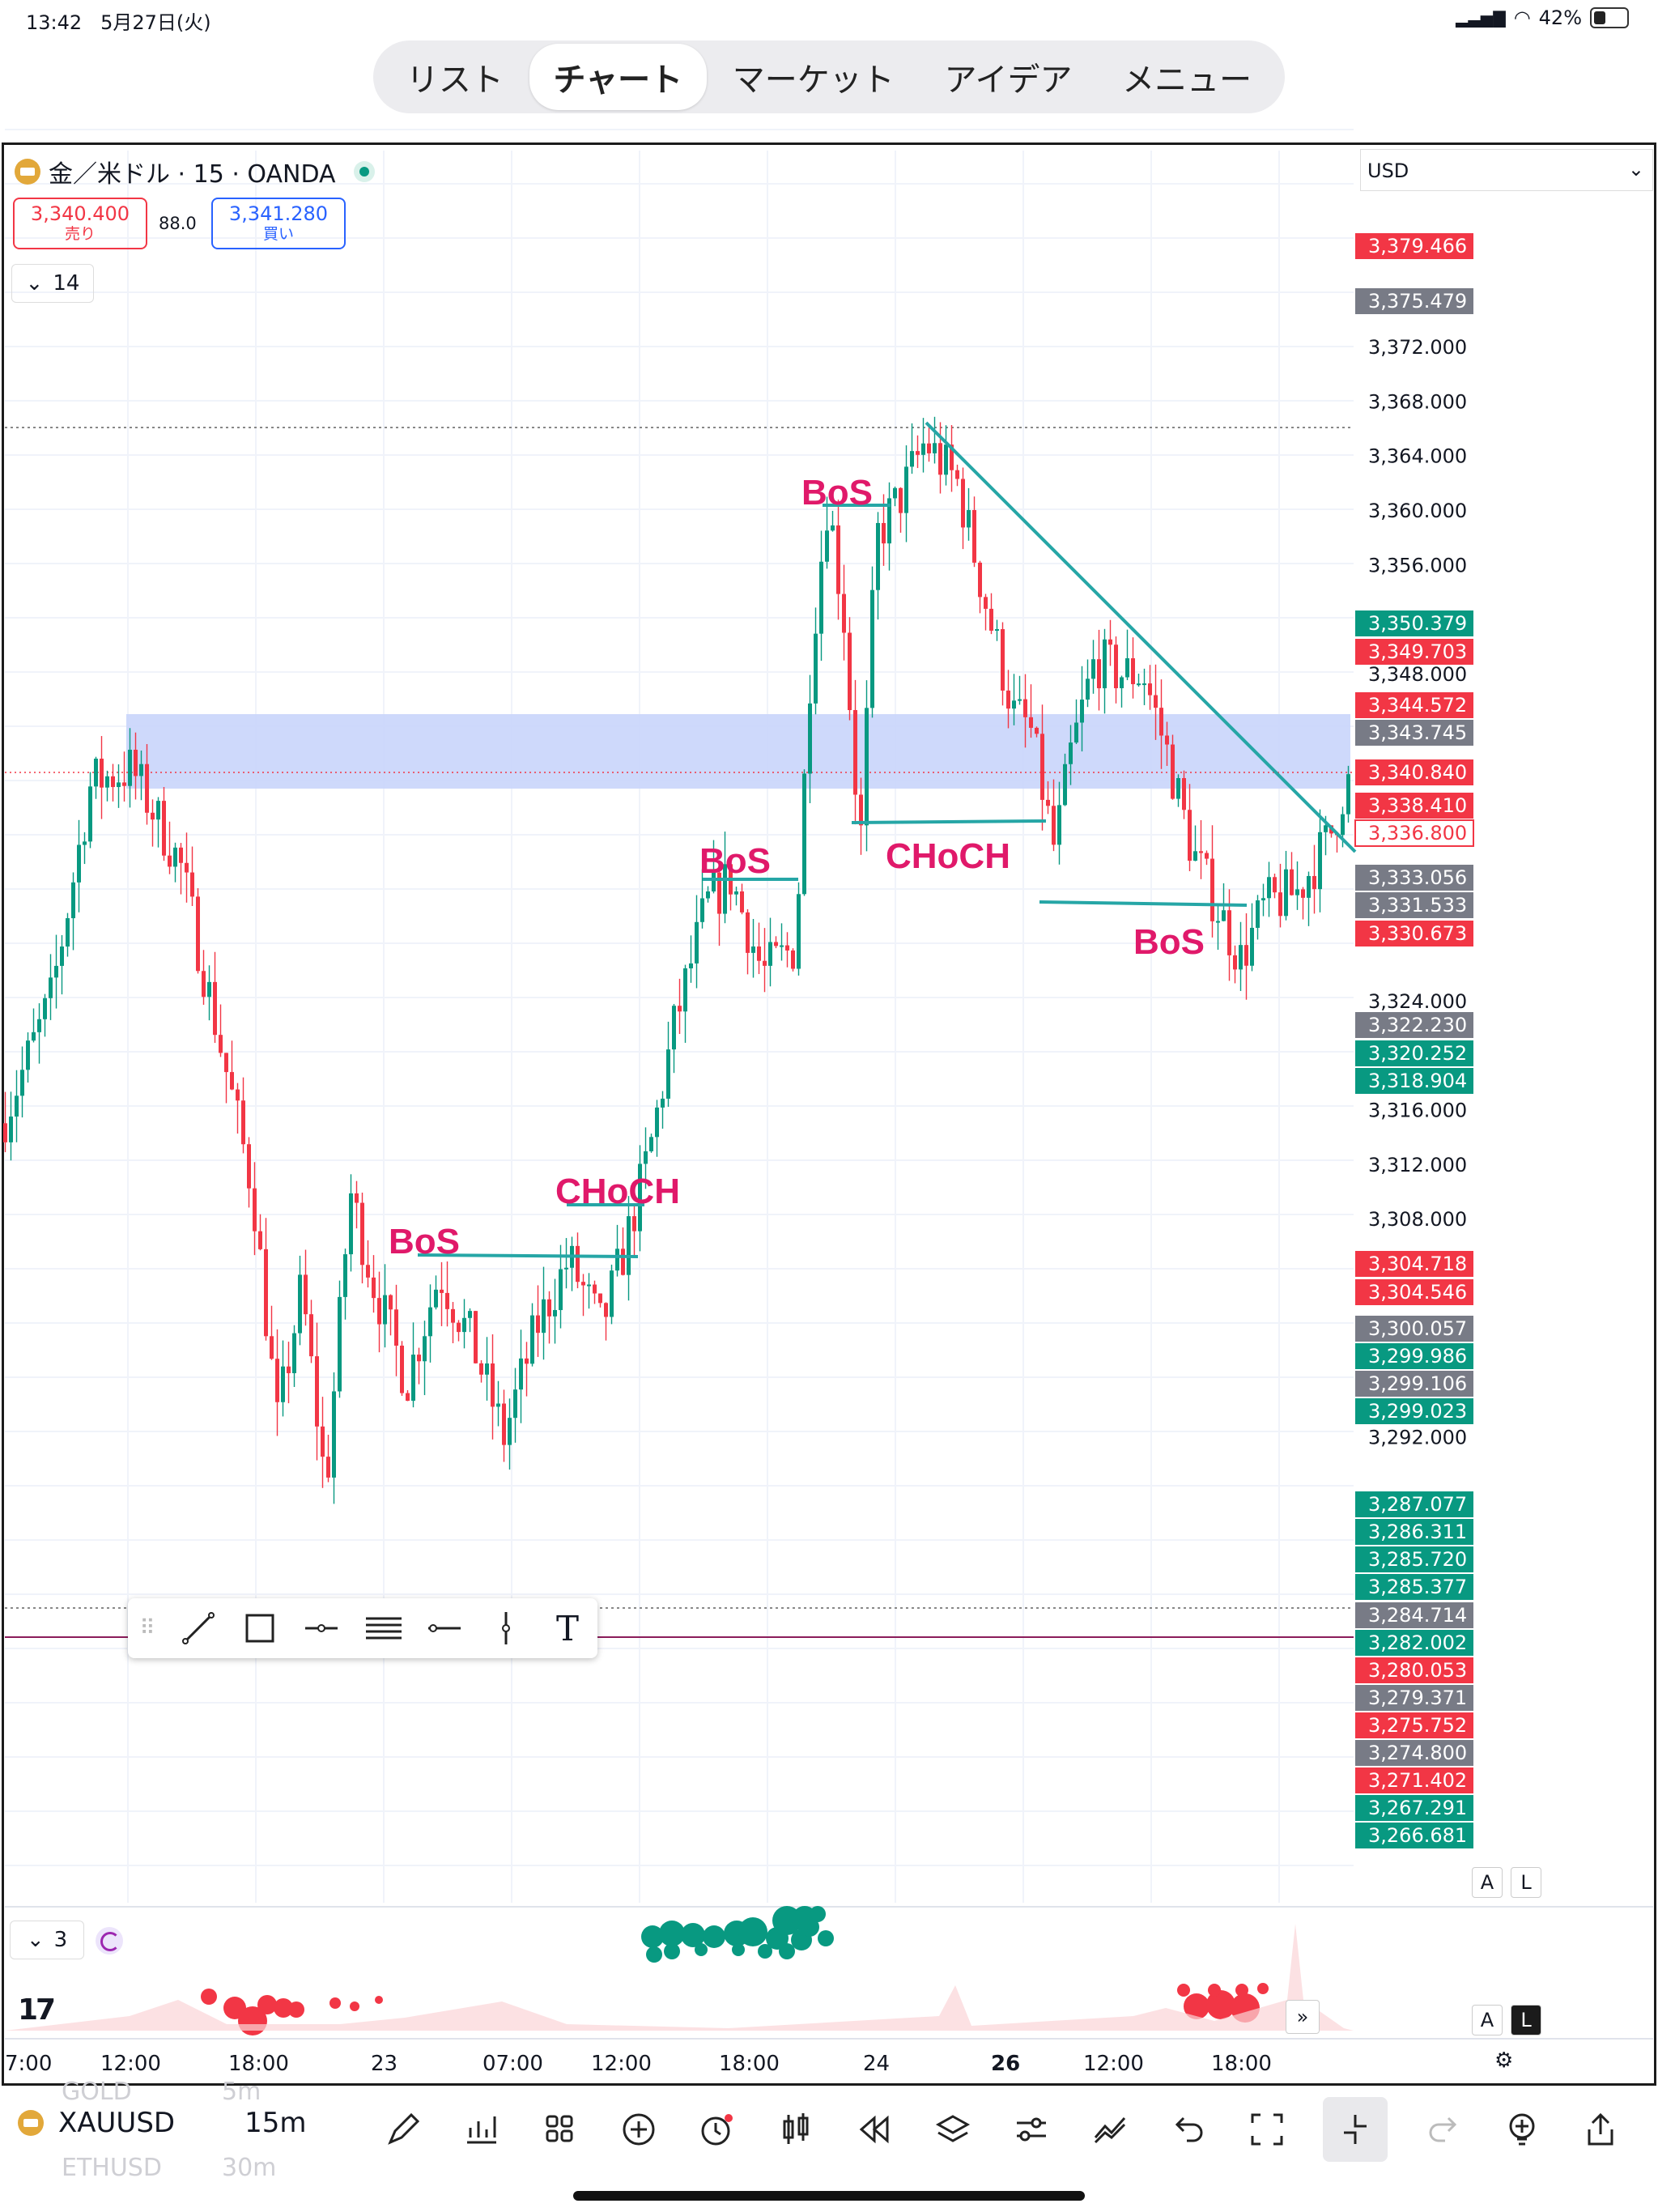 The height and width of the screenshot is (2212, 1658). I want to click on drawing-pen-icon, so click(403, 2130).